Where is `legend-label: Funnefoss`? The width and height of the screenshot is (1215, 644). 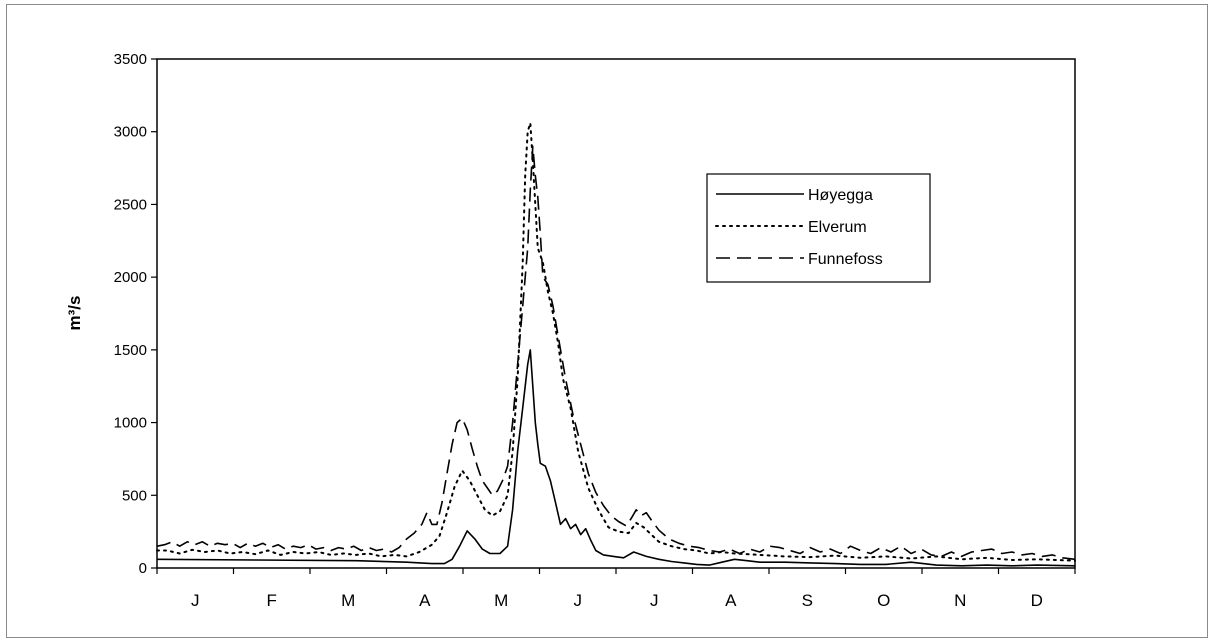
legend-label: Funnefoss is located at coordinates (845, 259).